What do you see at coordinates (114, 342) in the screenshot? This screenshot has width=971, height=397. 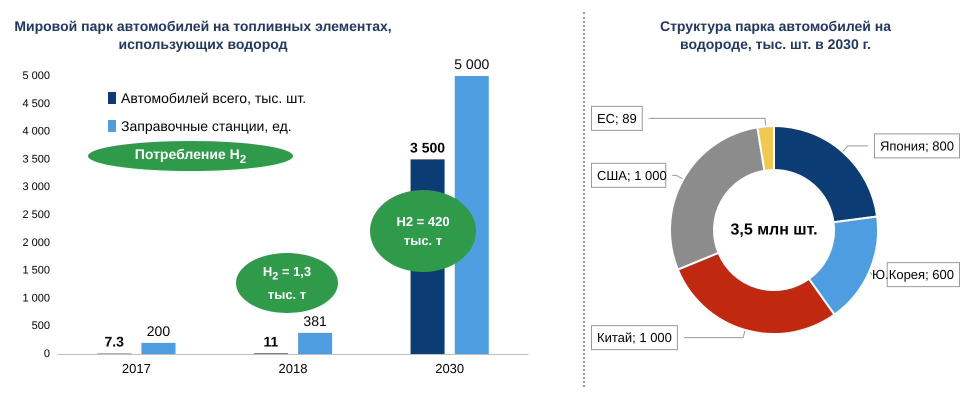 I see `data-label: 7.3` at bounding box center [114, 342].